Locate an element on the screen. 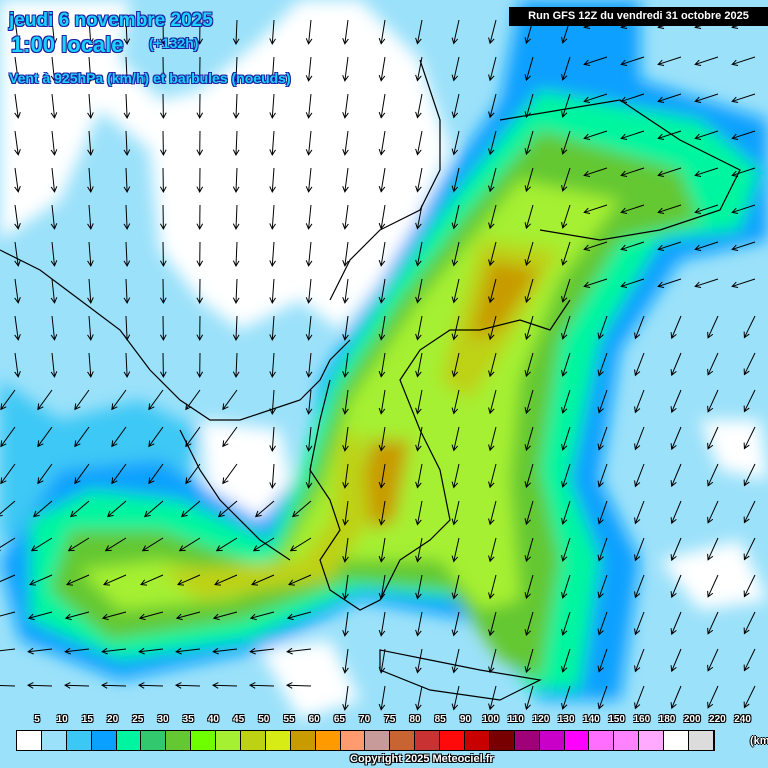  legend-label: 80 is located at coordinates (415, 719).